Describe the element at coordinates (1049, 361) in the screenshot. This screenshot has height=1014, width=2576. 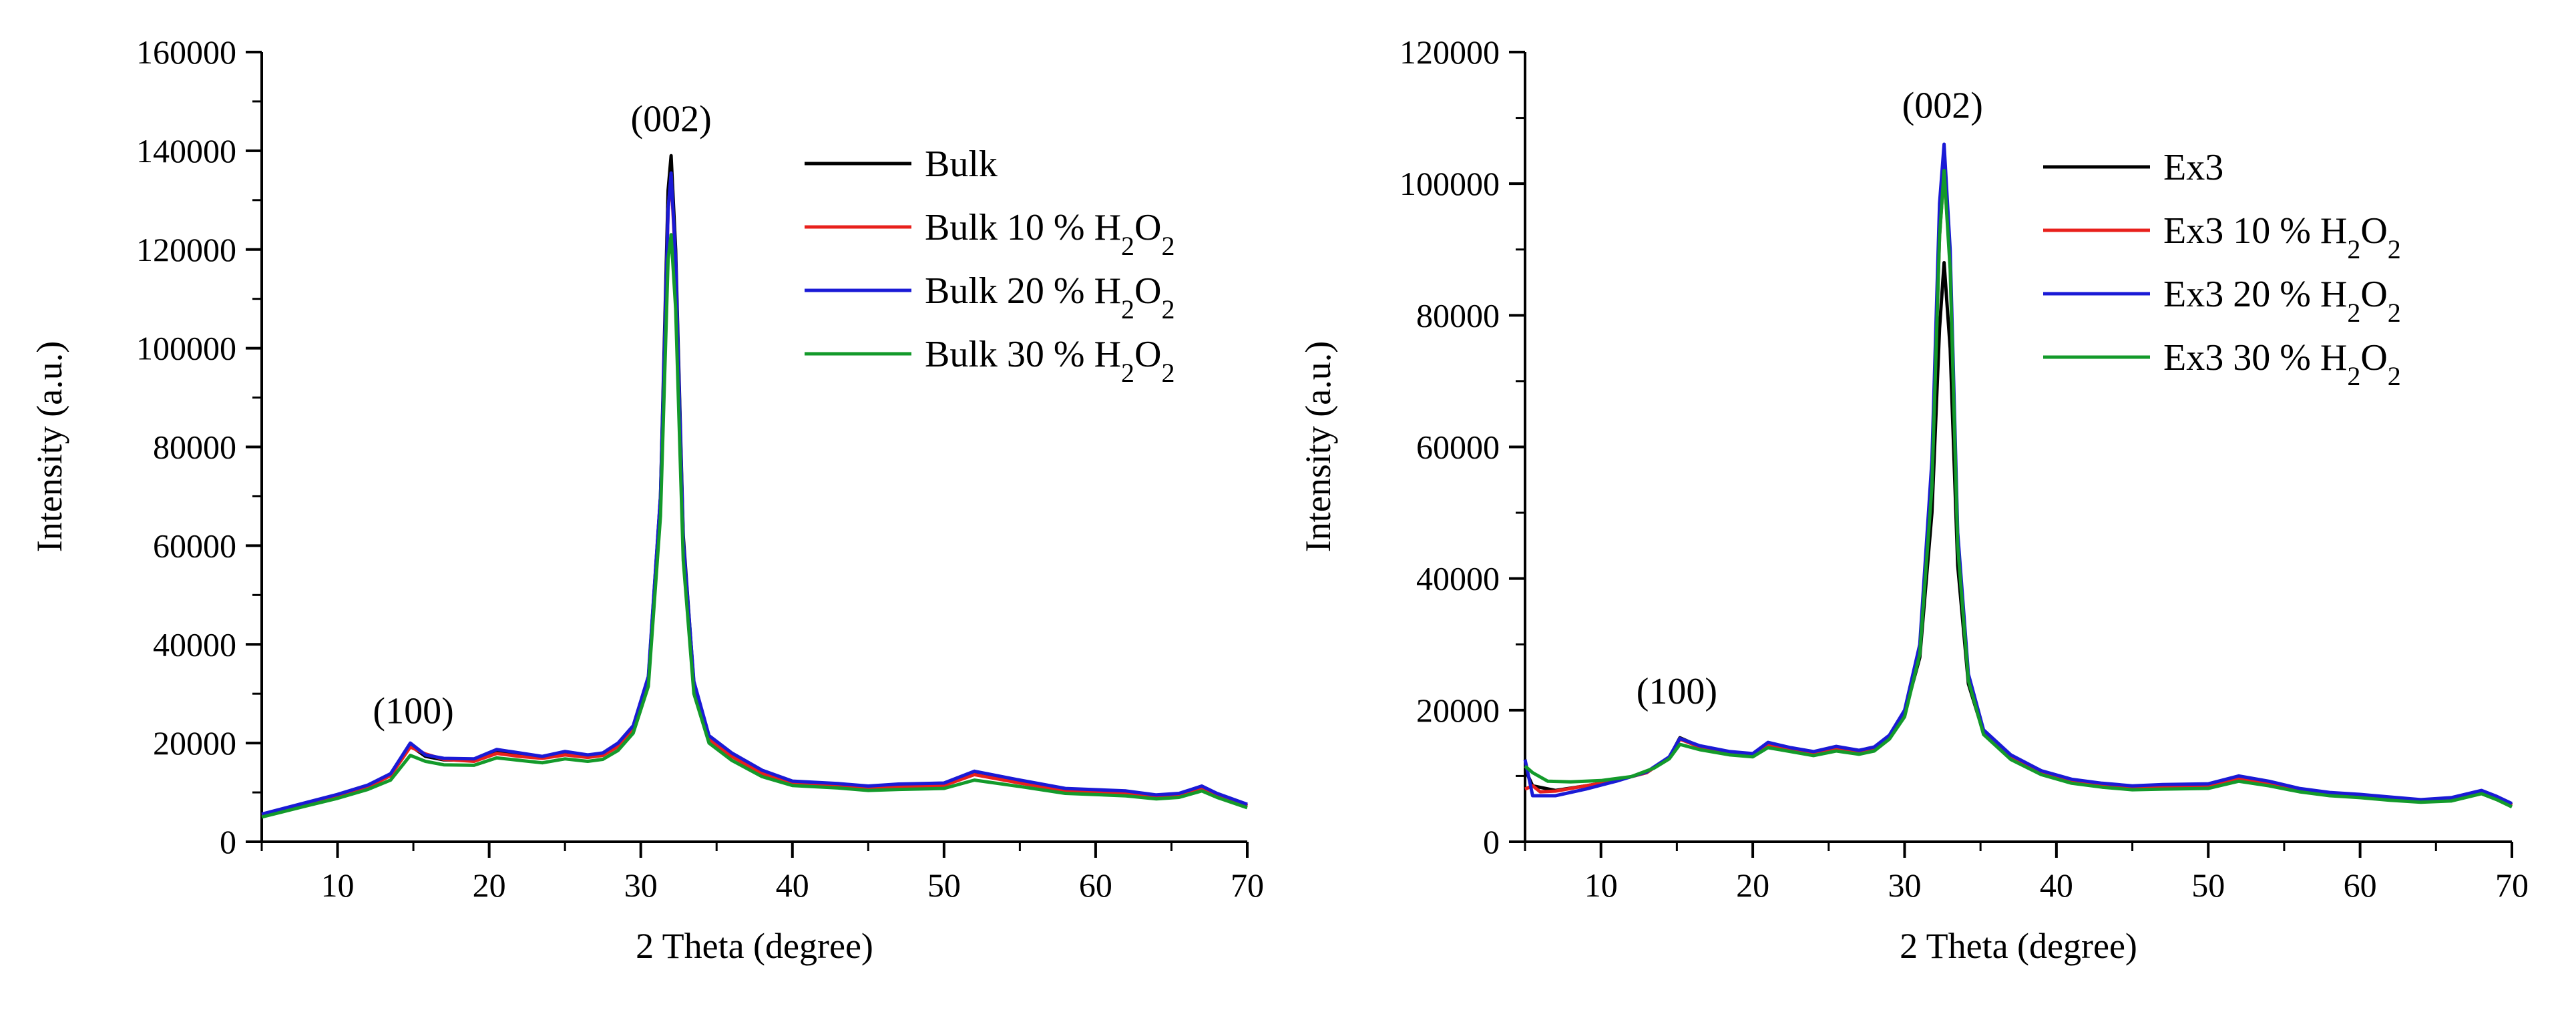
I see `legend-label: Bulk 30 % H2O2` at that location.